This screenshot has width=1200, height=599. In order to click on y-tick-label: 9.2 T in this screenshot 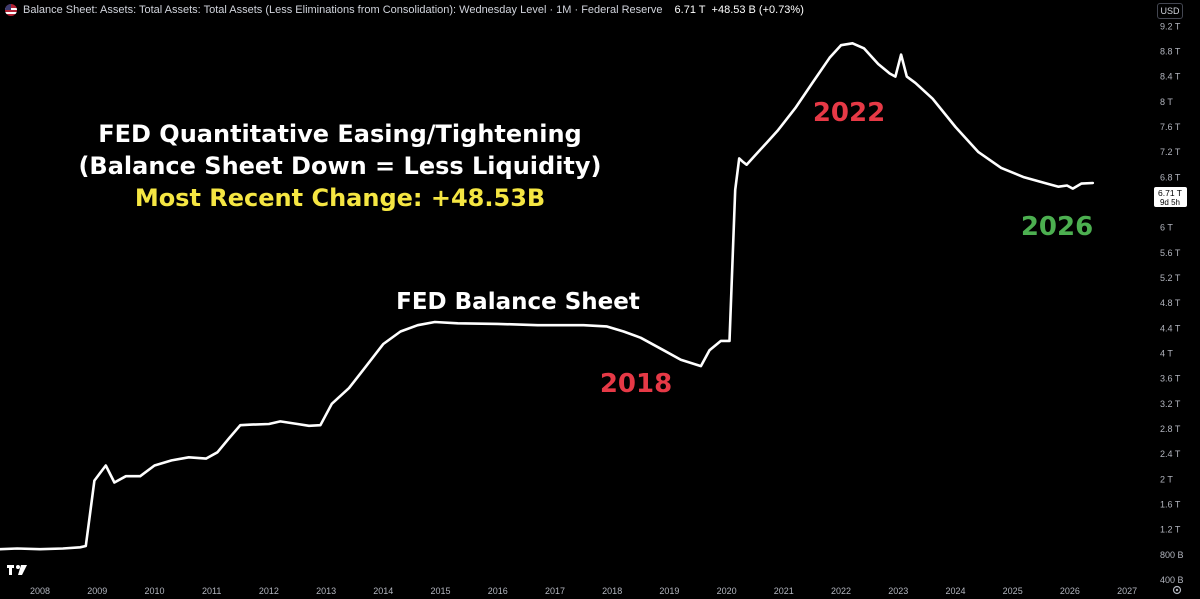, I will do `click(1170, 26)`.